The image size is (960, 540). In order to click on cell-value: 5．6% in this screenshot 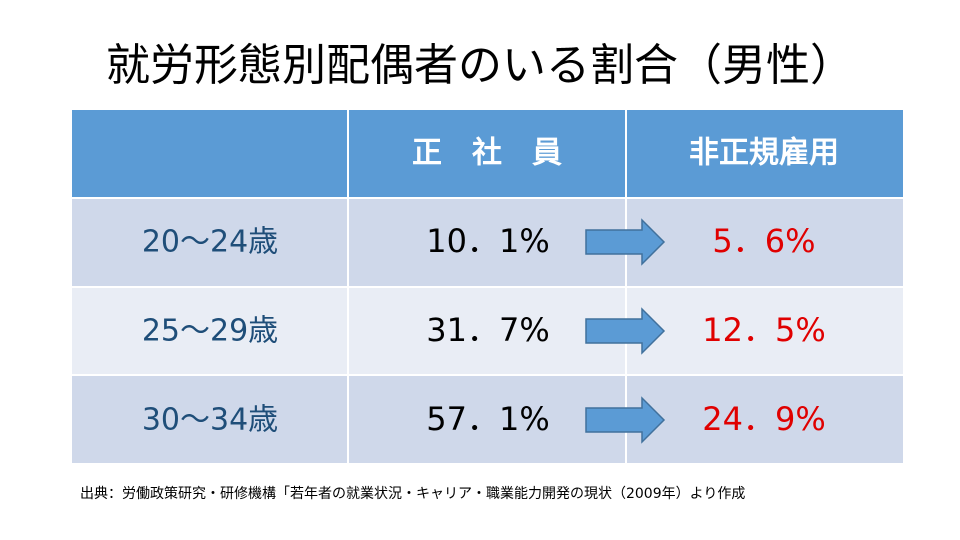, I will do `click(763, 241)`.